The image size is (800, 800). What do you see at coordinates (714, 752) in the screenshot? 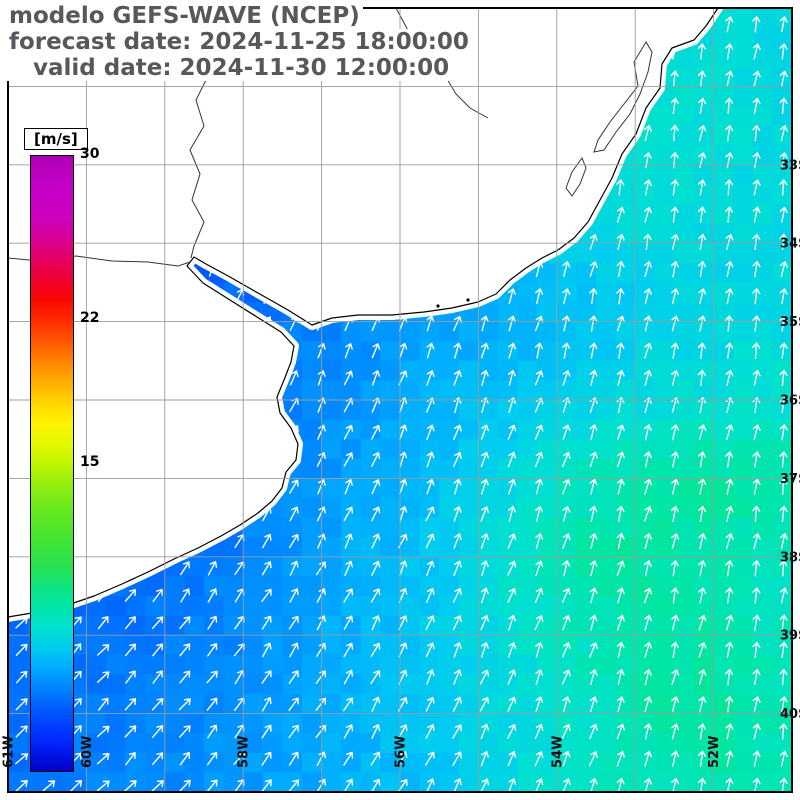
I see `lon-label: 52W` at bounding box center [714, 752].